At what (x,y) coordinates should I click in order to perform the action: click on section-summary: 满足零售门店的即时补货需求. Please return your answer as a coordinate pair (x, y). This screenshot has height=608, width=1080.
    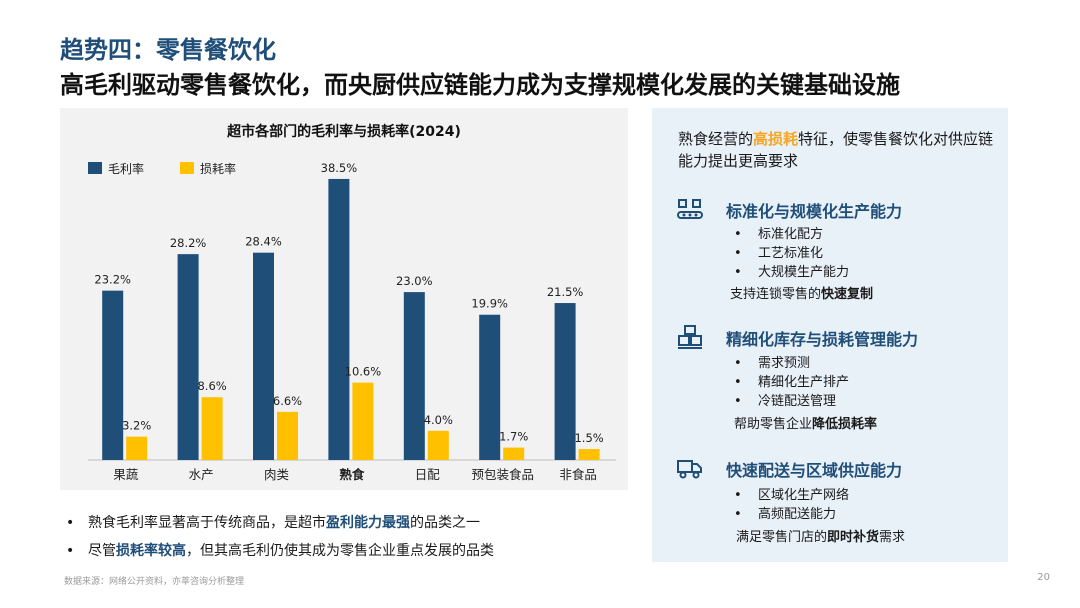
    Looking at the image, I should click on (821, 537).